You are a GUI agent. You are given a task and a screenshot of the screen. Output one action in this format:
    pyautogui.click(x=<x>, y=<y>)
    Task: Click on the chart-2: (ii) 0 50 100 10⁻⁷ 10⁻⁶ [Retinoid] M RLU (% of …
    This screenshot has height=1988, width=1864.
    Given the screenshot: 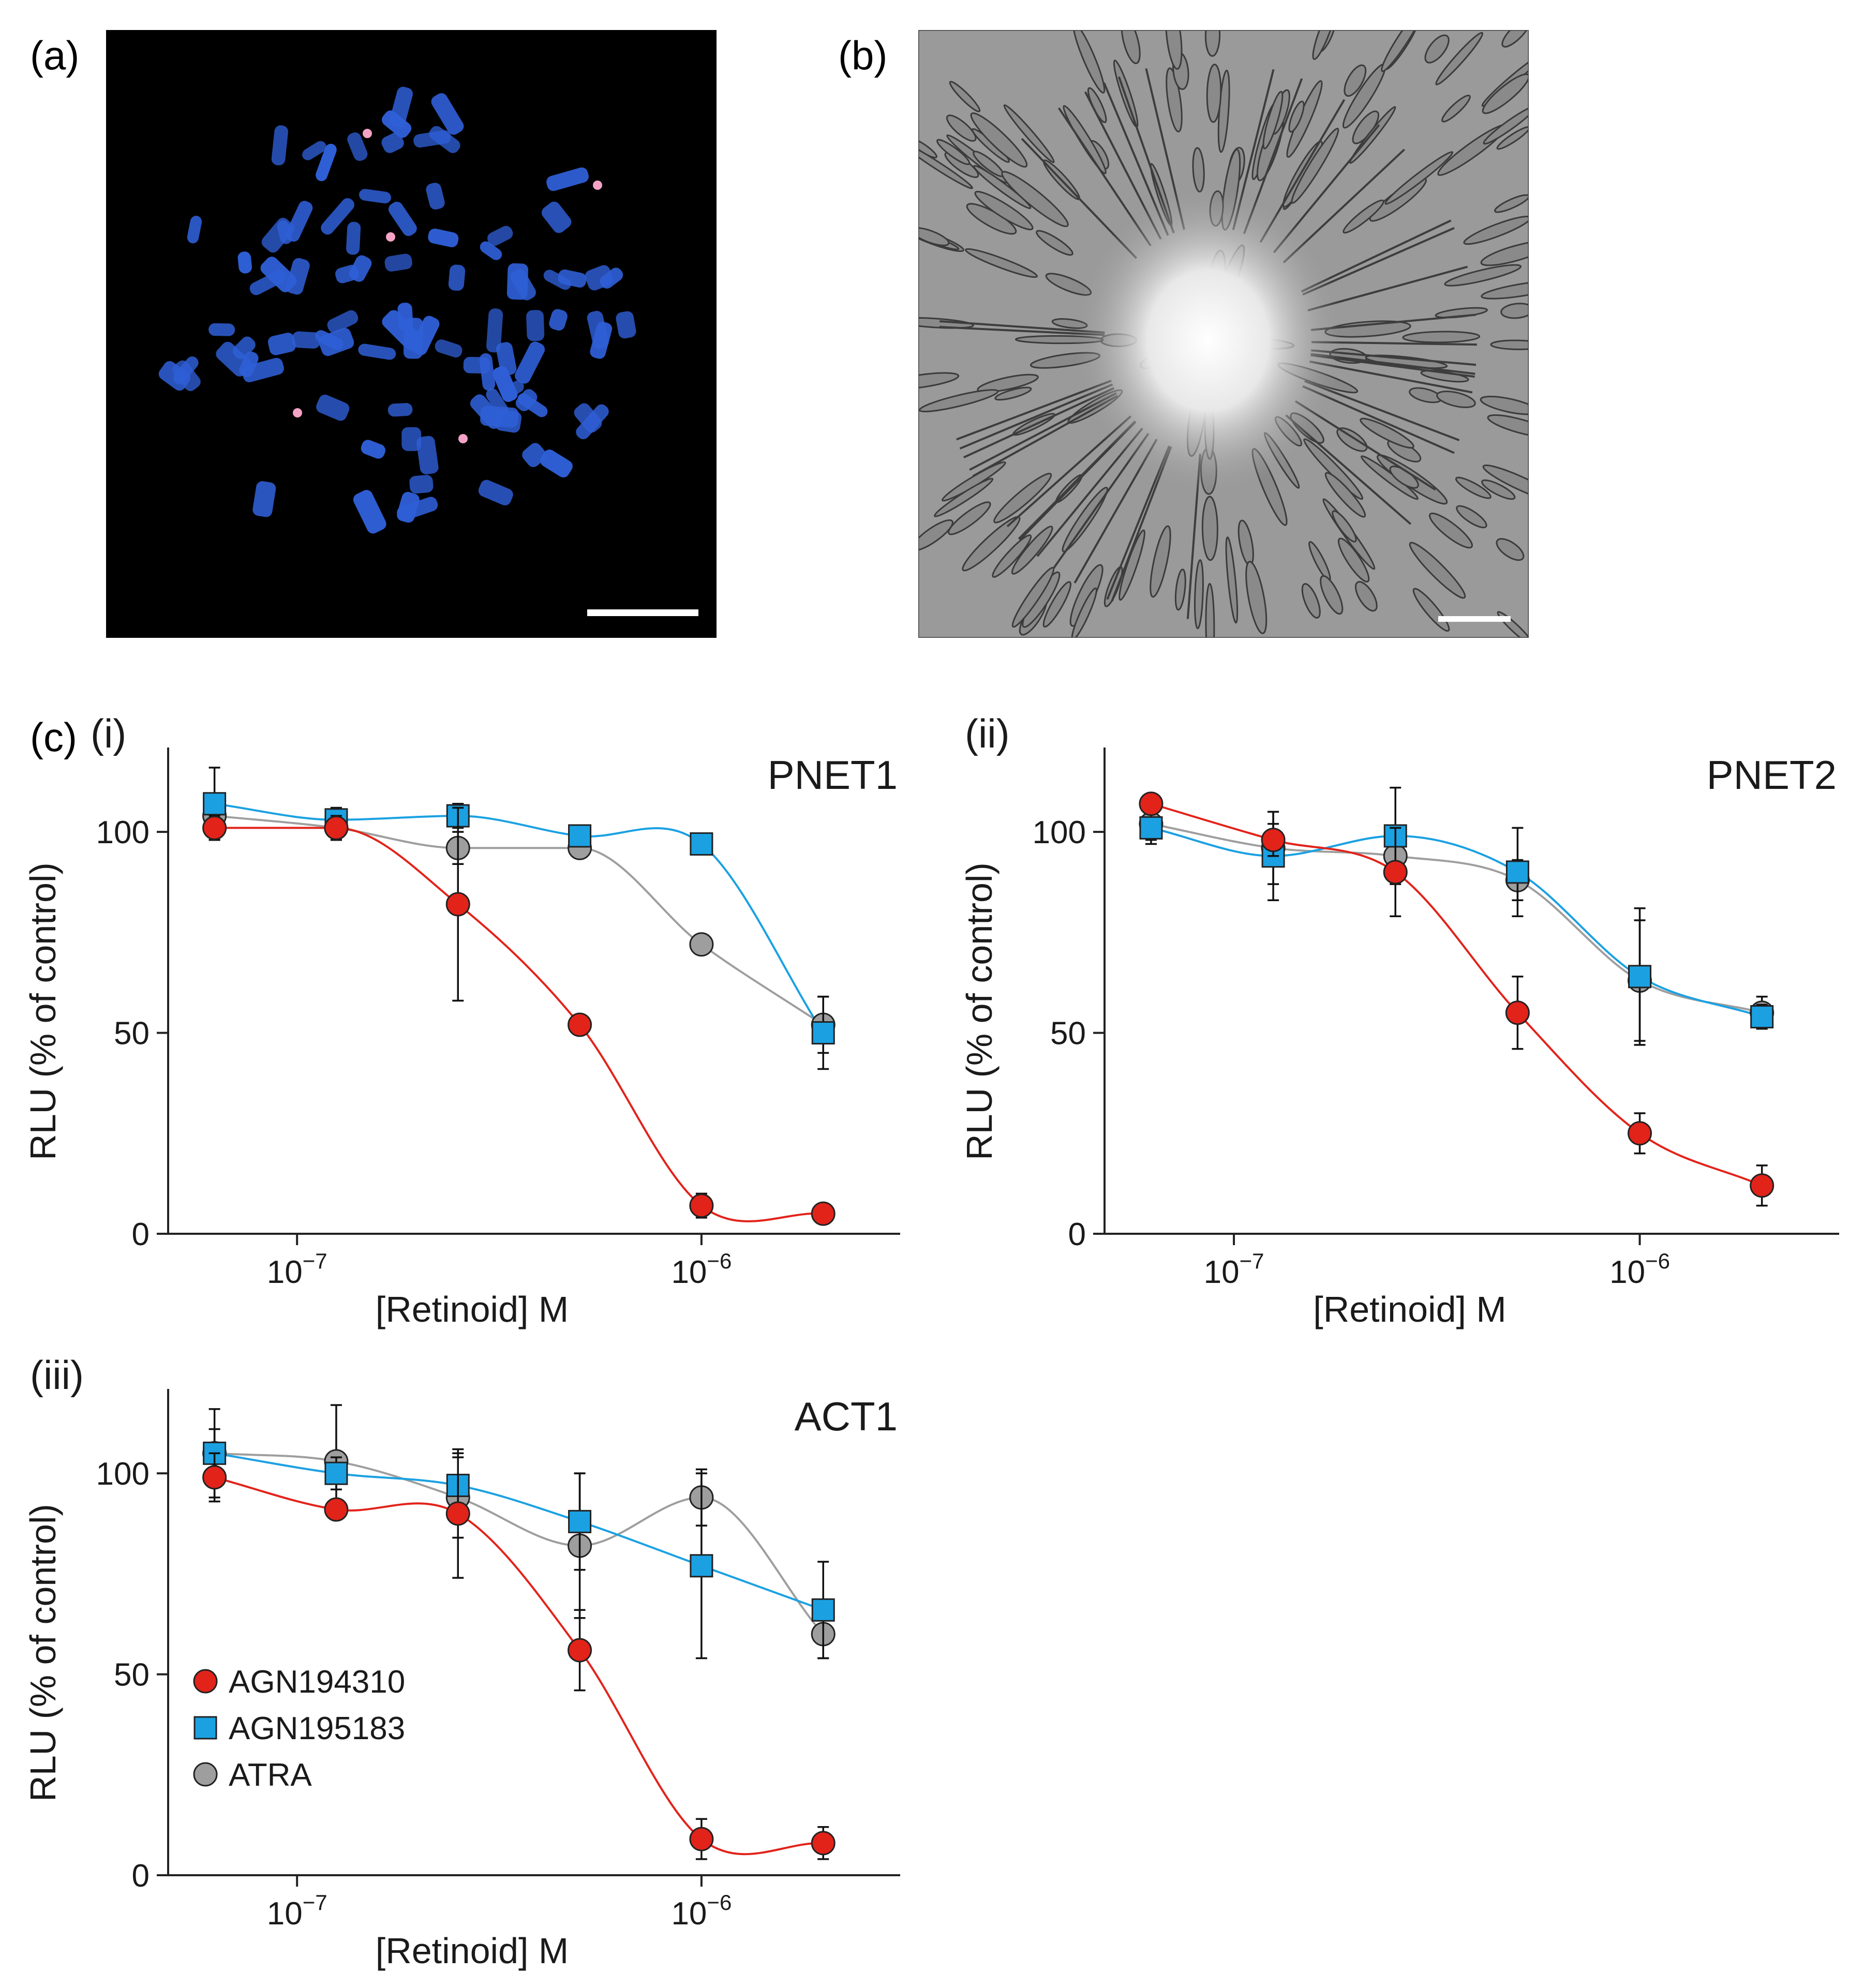 What is the action you would take?
    pyautogui.click(x=1399, y=1020)
    